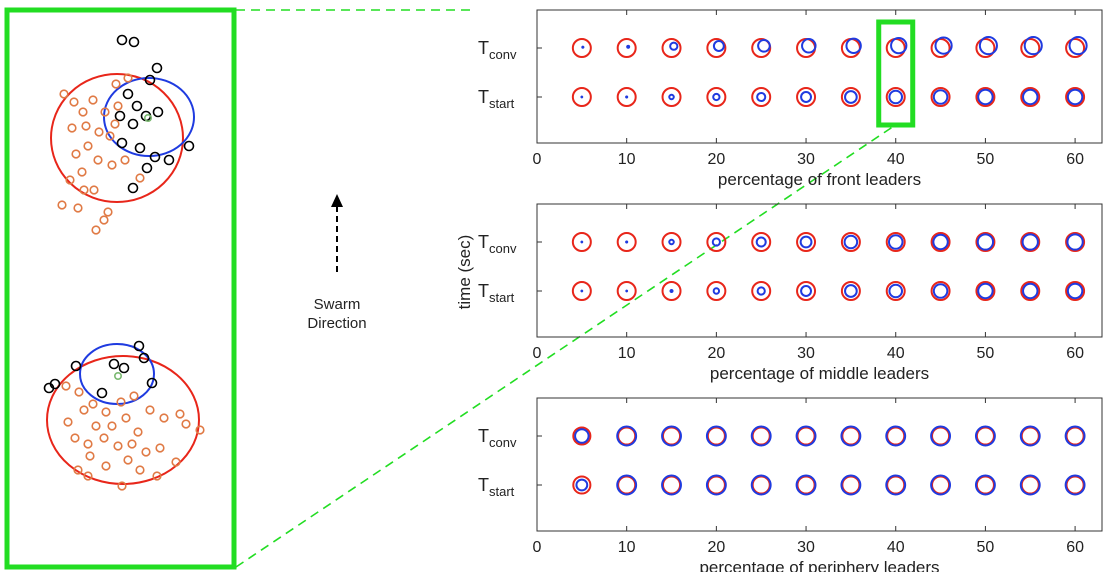  Describe the element at coordinates (716, 547) in the screenshot. I see `x-tick-label: 20` at that location.